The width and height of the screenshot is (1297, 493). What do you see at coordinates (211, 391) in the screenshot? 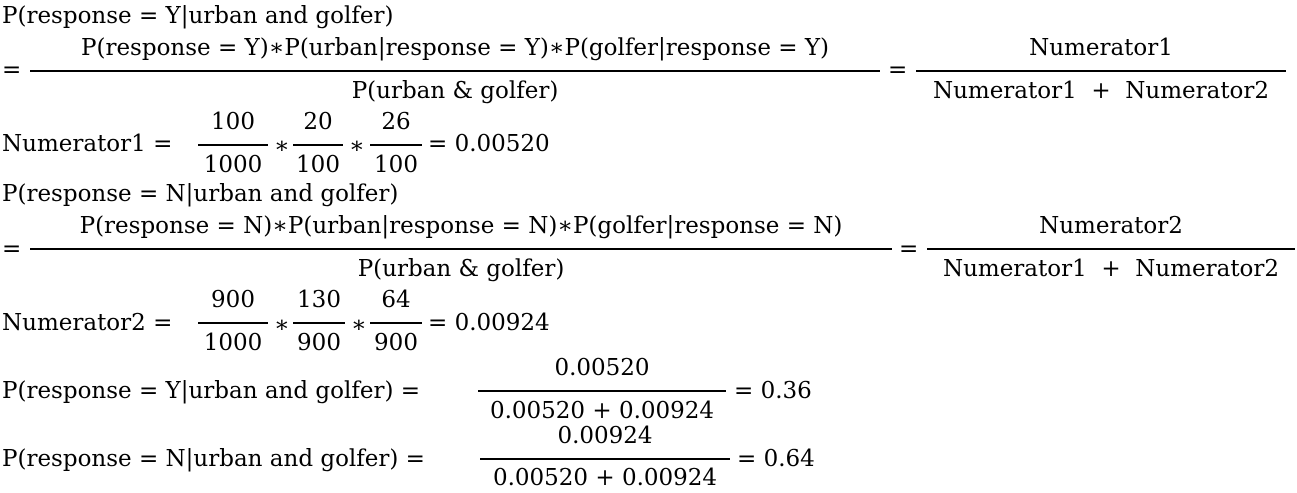
I see `result-y-label: P(response = Y|urban and golfer) =` at bounding box center [211, 391].